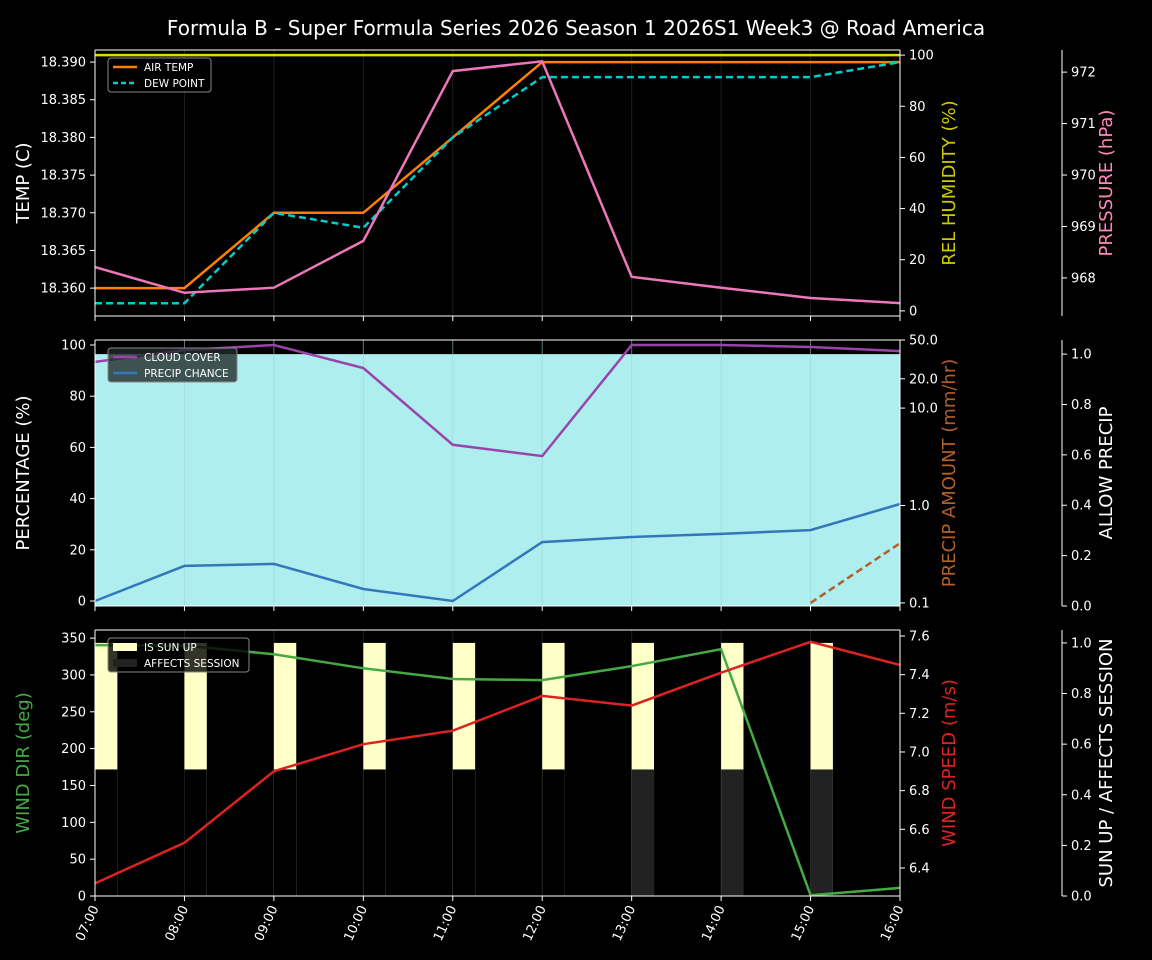 The image size is (1152, 960). What do you see at coordinates (77, 550) in the screenshot?
I see `left-tick-label: 20` at bounding box center [77, 550].